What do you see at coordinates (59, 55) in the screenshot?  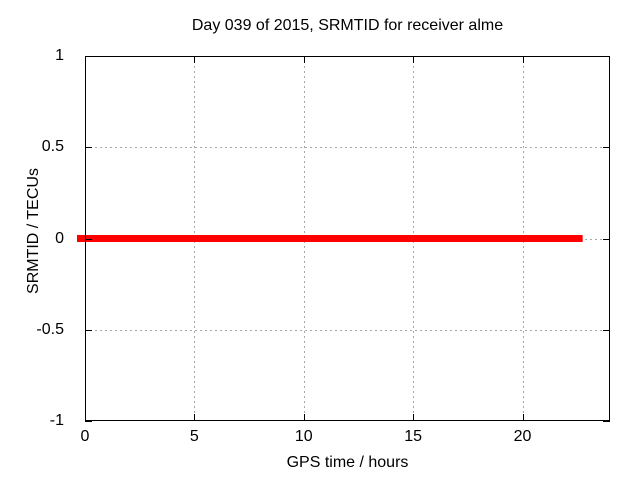 I see `y-tick-label: 1` at bounding box center [59, 55].